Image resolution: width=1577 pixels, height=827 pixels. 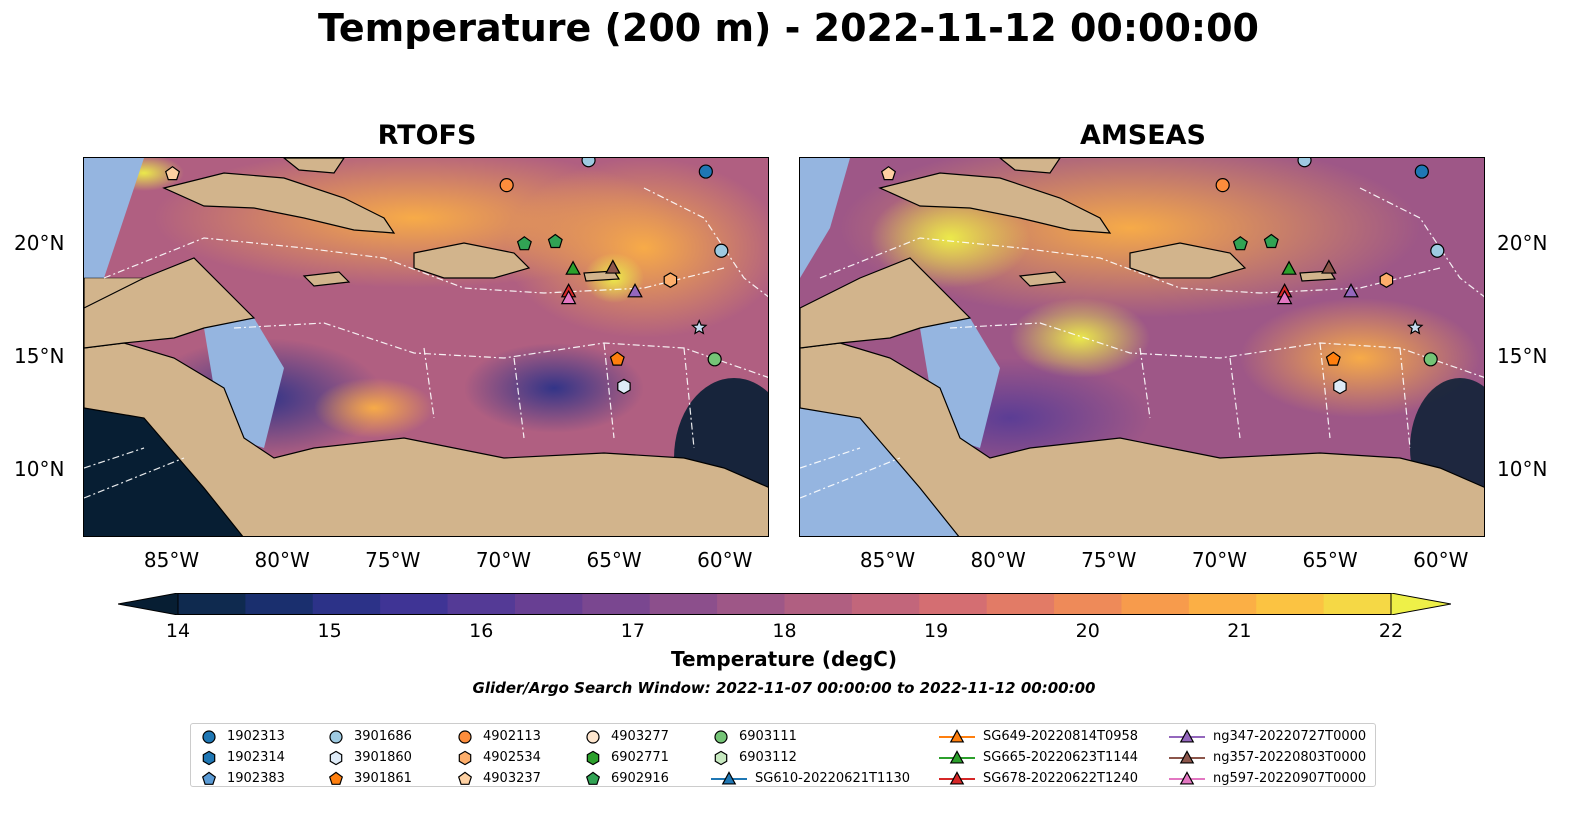 I want to click on colorbar-tick-label: 22, so click(x=1391, y=631).